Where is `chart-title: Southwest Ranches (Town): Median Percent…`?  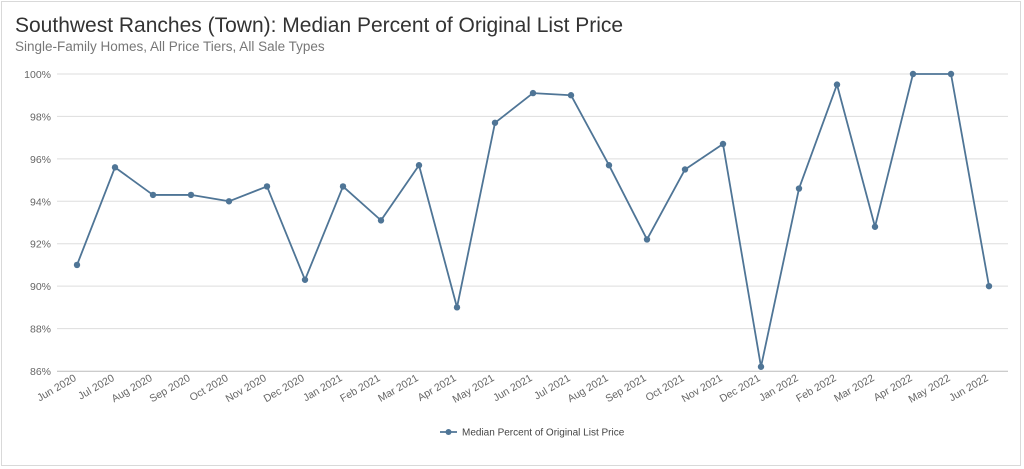 chart-title: Southwest Ranches (Town): Median Percent… is located at coordinates (319, 25).